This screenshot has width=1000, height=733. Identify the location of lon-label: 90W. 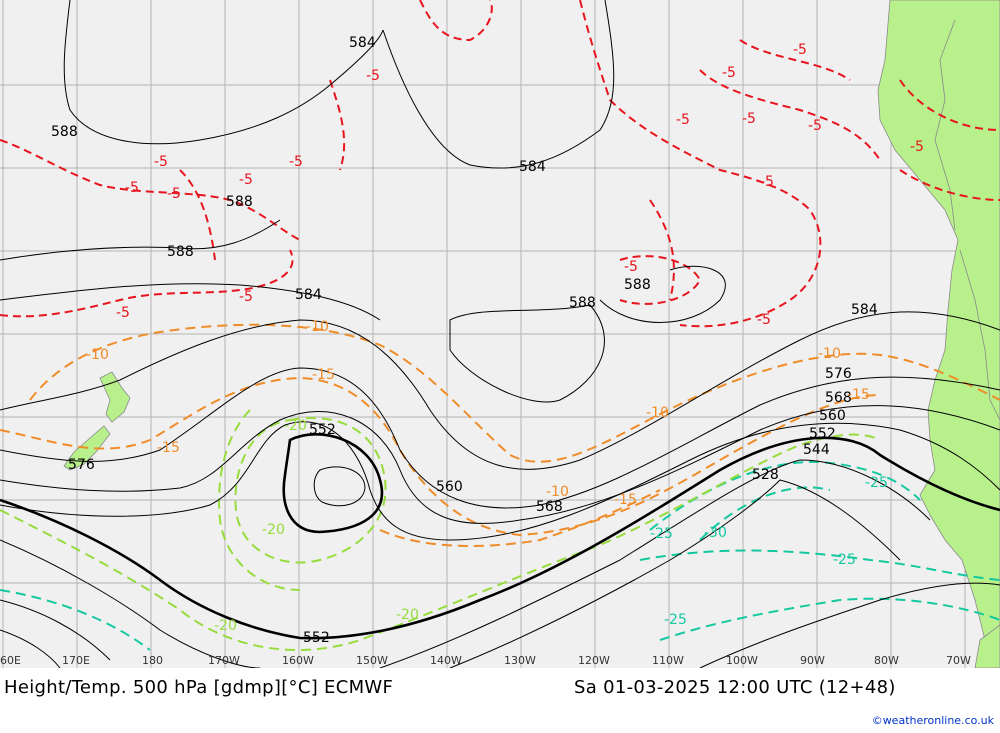
(812, 660).